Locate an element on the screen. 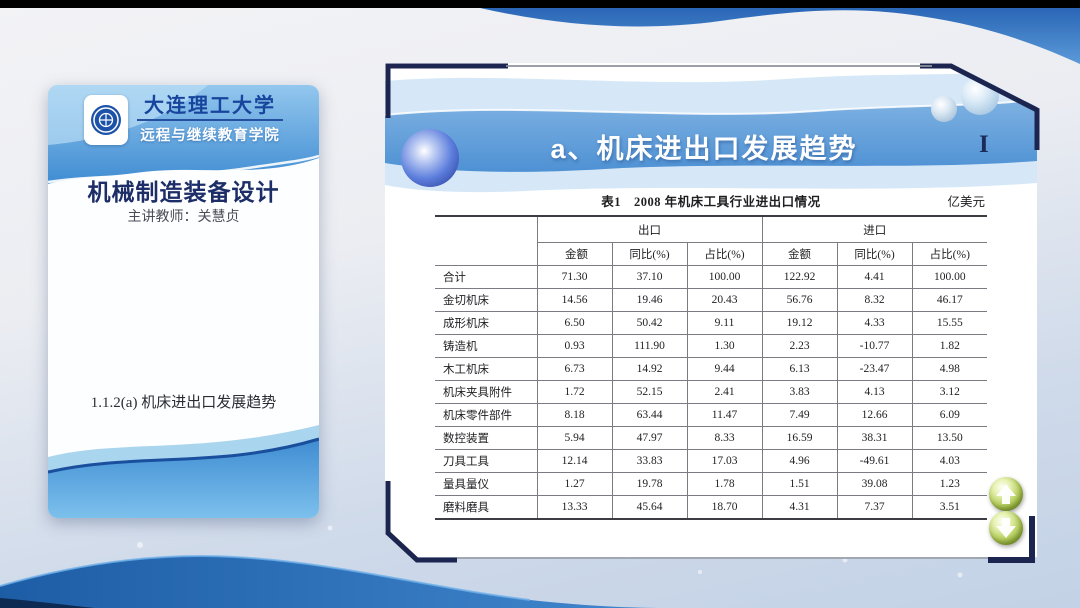 The width and height of the screenshot is (1080, 608). cell-value: -10.77 is located at coordinates (874, 346).